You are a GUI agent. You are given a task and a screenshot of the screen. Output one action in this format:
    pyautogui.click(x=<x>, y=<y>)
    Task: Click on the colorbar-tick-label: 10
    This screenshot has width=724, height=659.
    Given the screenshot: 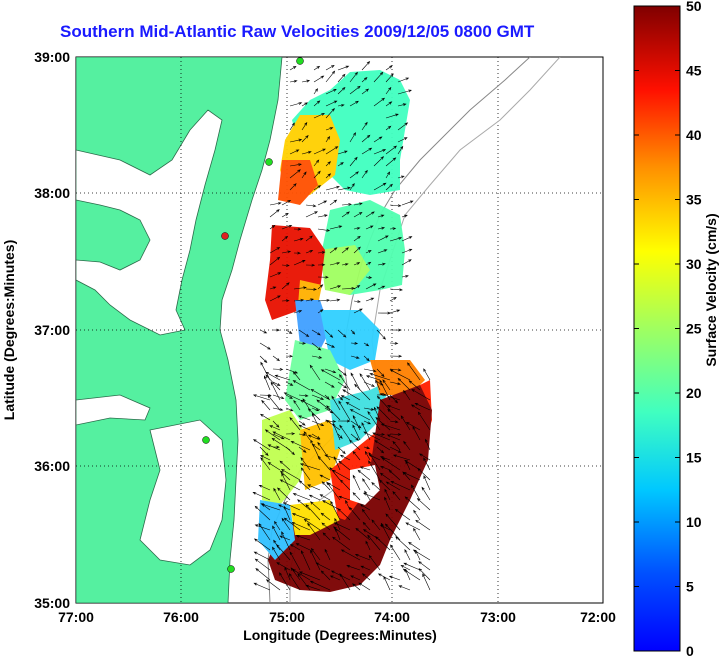 What is the action you would take?
    pyautogui.click(x=694, y=522)
    